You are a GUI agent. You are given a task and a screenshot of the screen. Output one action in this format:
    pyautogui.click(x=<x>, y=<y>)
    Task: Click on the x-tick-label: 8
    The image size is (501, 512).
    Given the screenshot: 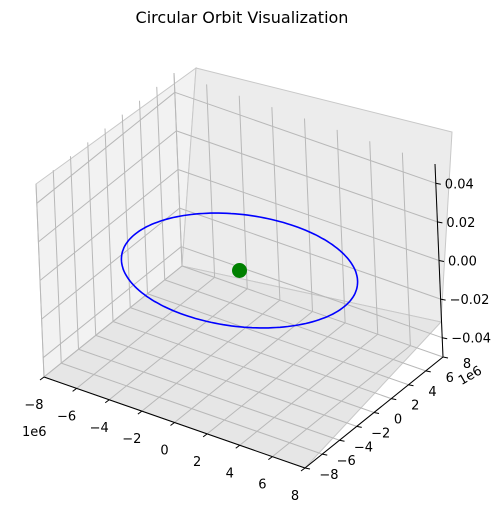 What is the action you would take?
    pyautogui.click(x=295, y=496)
    